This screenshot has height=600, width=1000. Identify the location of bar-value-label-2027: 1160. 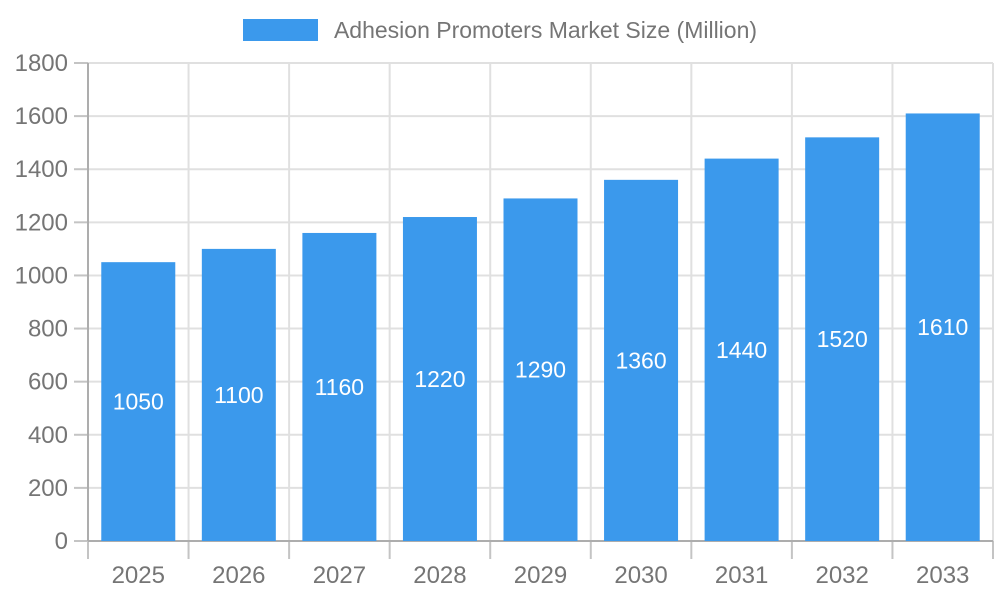
(339, 387).